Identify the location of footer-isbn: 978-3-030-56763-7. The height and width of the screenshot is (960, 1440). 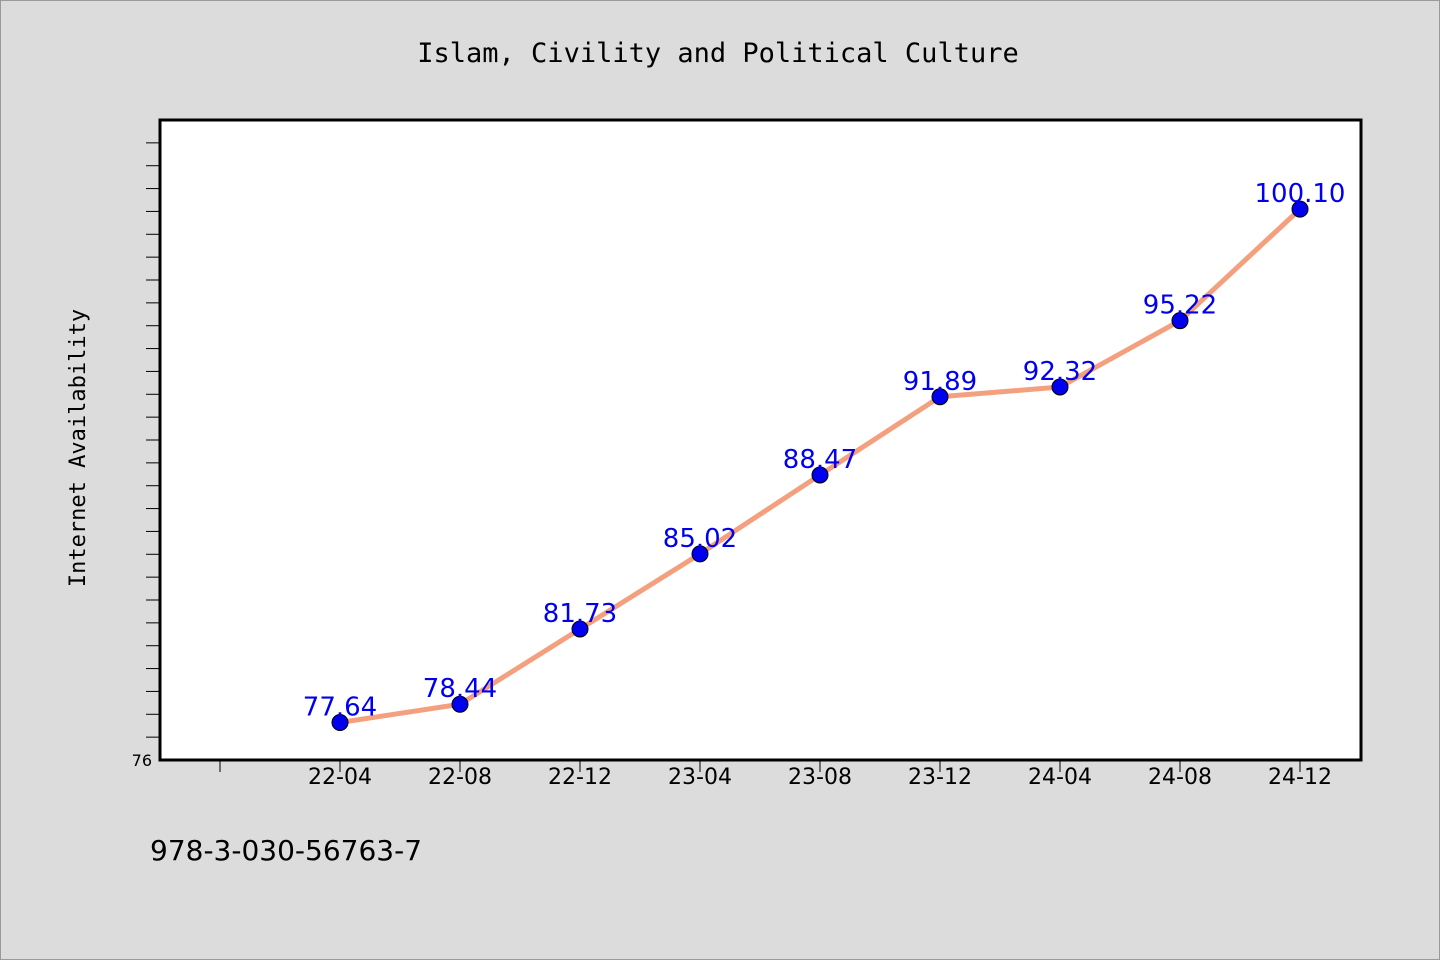
(286, 850).